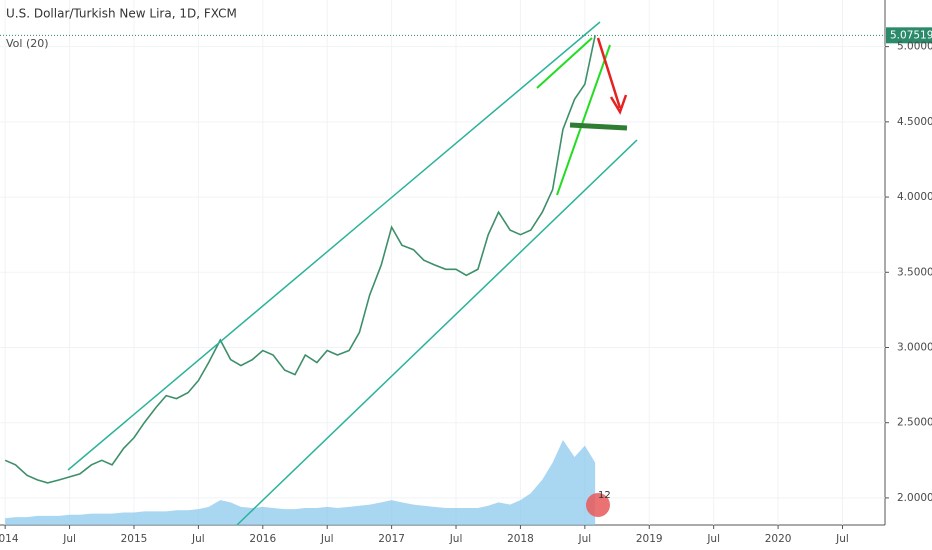 This screenshot has height=550, width=932. Describe the element at coordinates (391, 539) in the screenshot. I see `x-tick-label: 2017` at that location.